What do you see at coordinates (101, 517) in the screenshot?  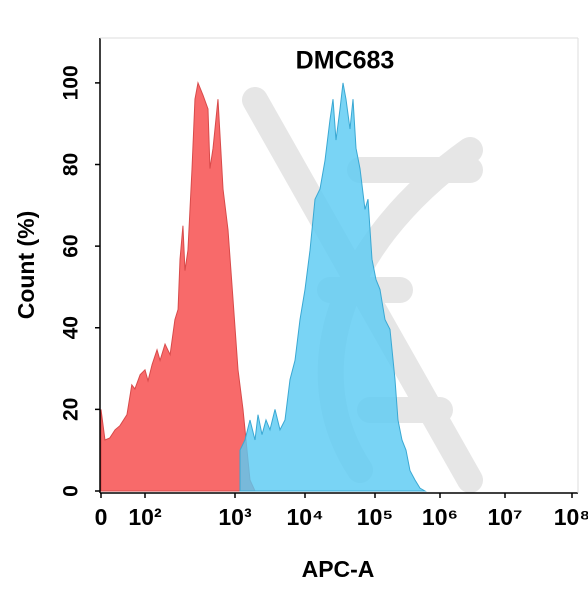 I see `x-tick-label: 0` at bounding box center [101, 517].